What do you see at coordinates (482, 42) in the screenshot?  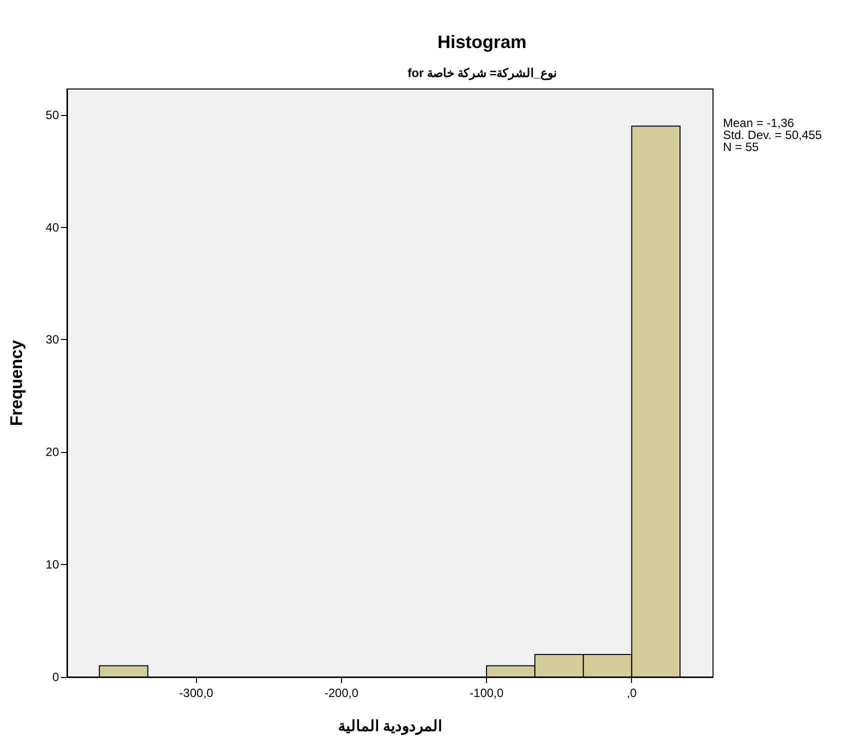 I see `chart-title: Histogram` at bounding box center [482, 42].